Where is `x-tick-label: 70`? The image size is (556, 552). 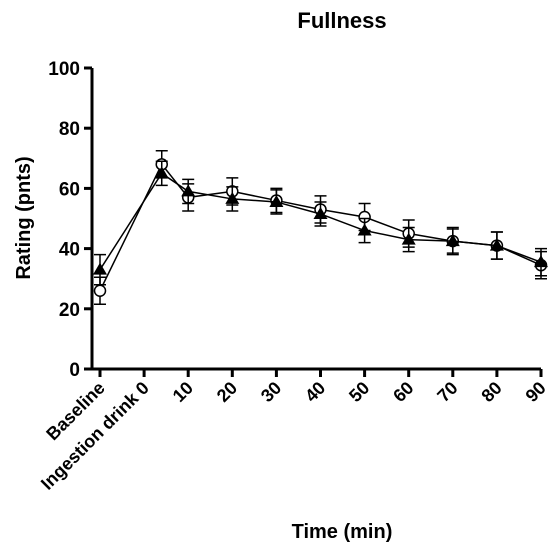
x-tick-label: 70 is located at coordinates (447, 392).